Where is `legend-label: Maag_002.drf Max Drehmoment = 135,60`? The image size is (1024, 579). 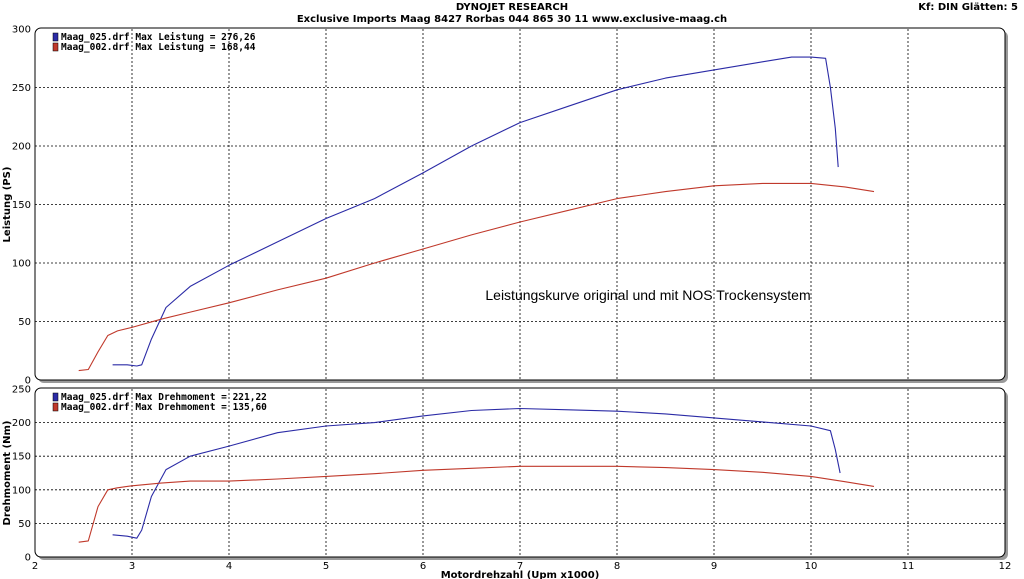 legend-label: Maag_002.drf Max Drehmoment = 135,60 is located at coordinates (164, 407).